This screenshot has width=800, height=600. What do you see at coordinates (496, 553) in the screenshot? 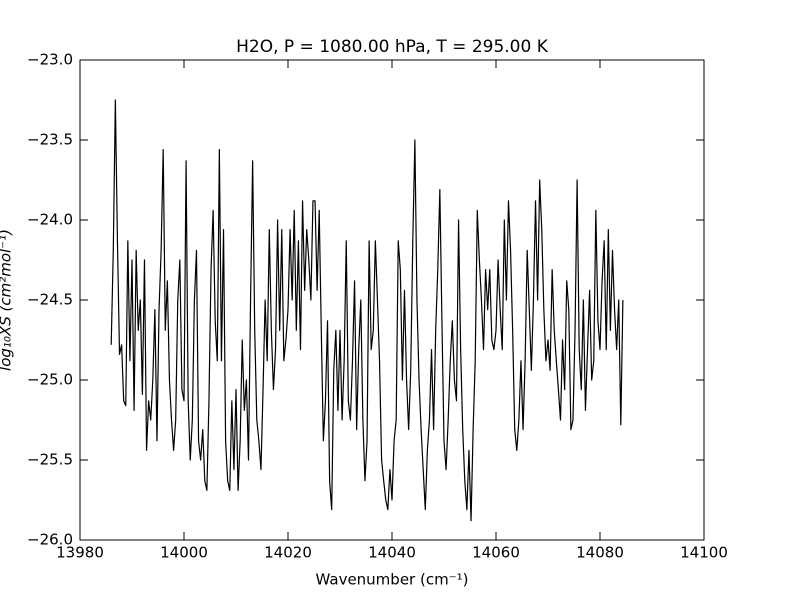
I see `x-tick-label: 14060` at bounding box center [496, 553].